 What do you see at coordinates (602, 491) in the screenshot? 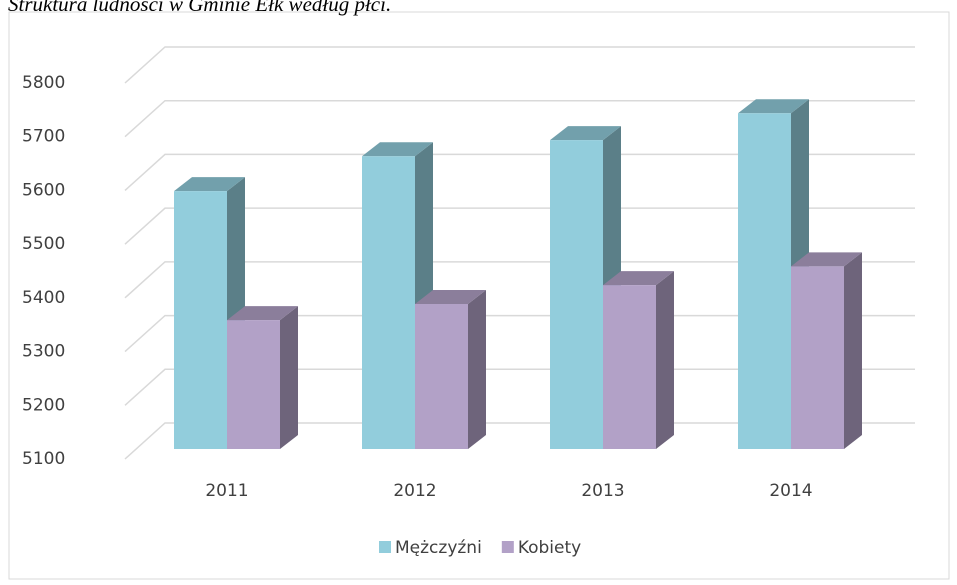
I see `x-tick-label: 2013` at bounding box center [602, 491].